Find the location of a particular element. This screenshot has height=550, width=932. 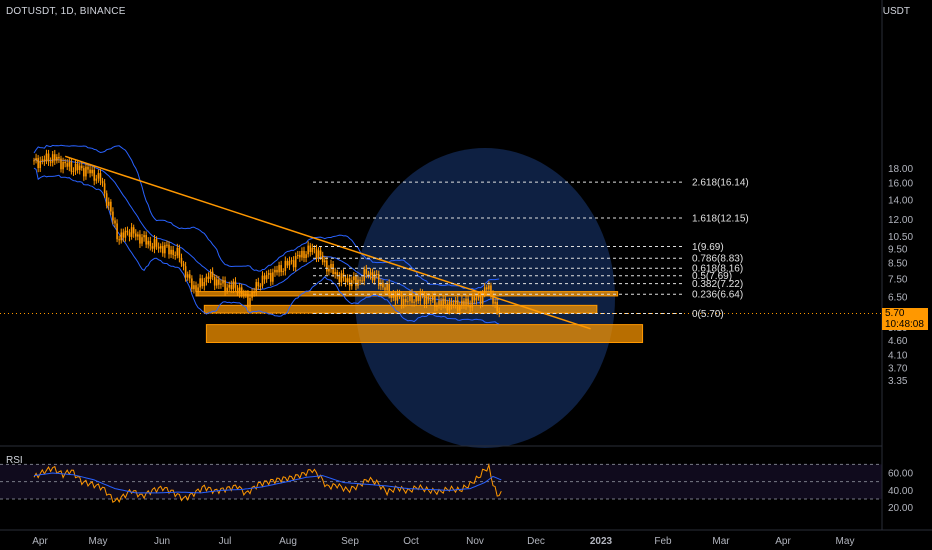

time-tick-label: Dec is located at coordinates (536, 541).